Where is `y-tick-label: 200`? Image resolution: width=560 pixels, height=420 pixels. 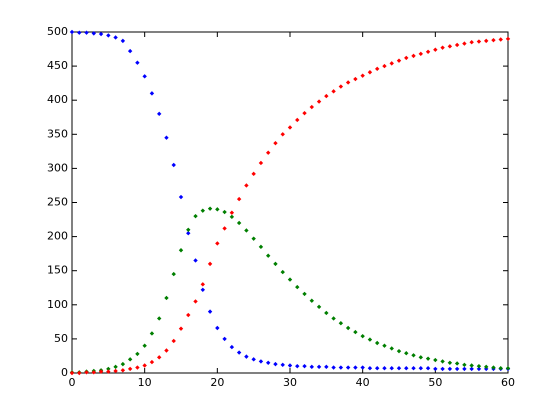 y-tick-label: 200 is located at coordinates (57, 236).